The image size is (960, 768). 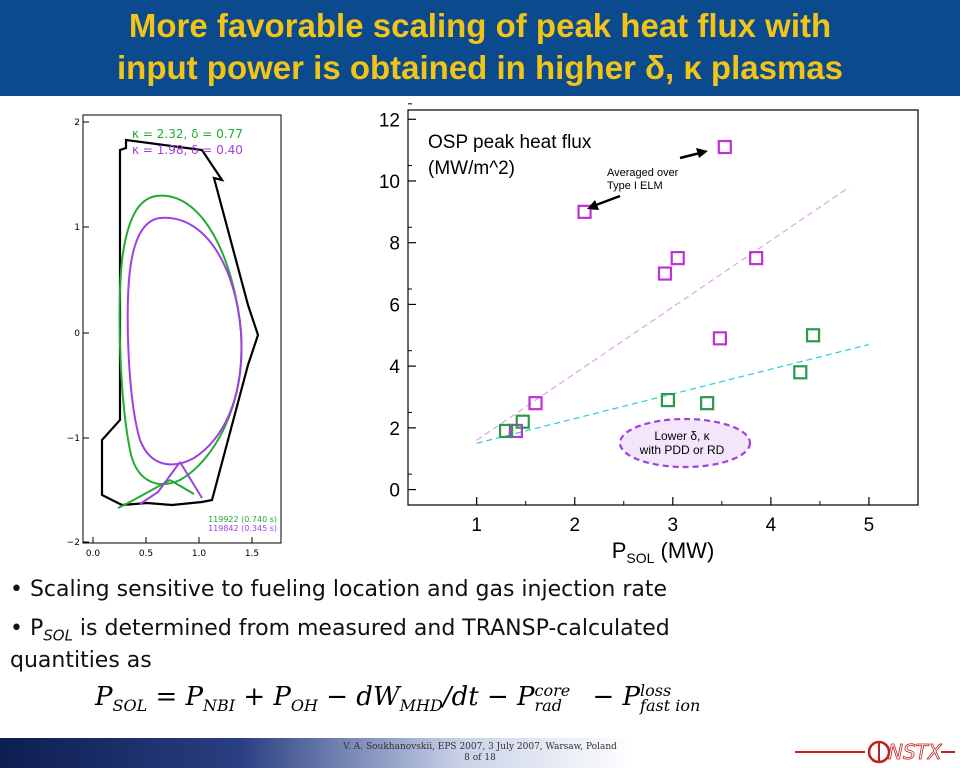 I want to click on lower-delta-kappa-ellipse, so click(x=685, y=443).